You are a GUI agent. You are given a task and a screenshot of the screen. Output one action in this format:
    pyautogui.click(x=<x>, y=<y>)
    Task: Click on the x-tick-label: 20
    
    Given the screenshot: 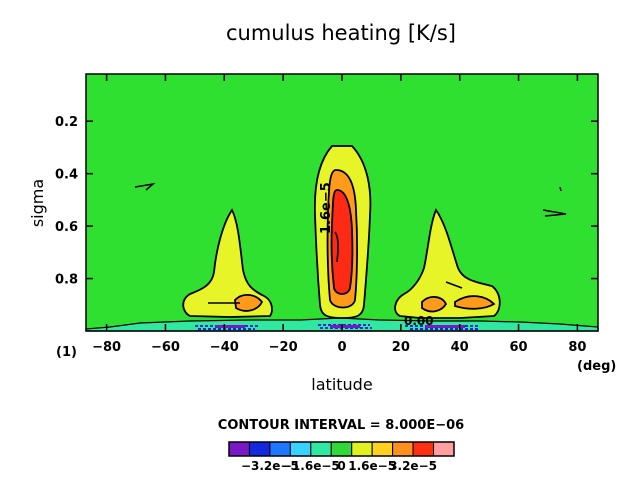 What is the action you would take?
    pyautogui.click(x=401, y=347)
    